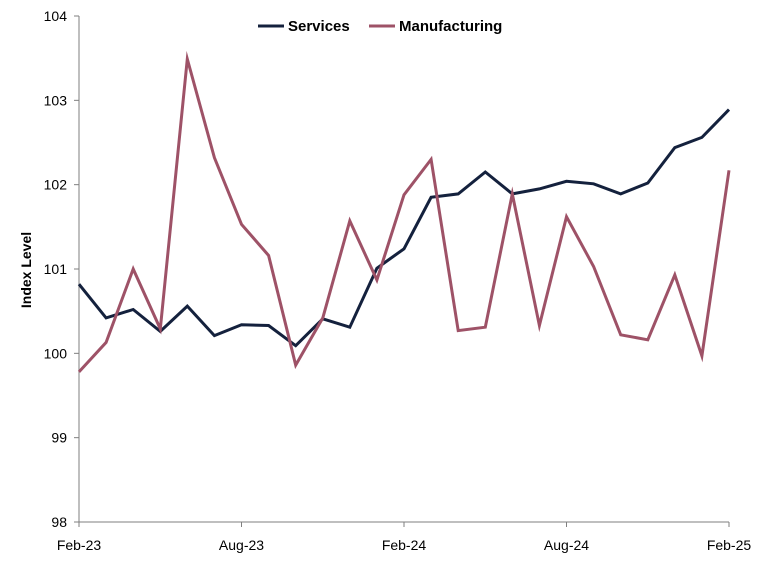 Image resolution: width=770 pixels, height=564 pixels. Describe the element at coordinates (380, 26) in the screenshot. I see `legend: Services Manufacturing` at that location.